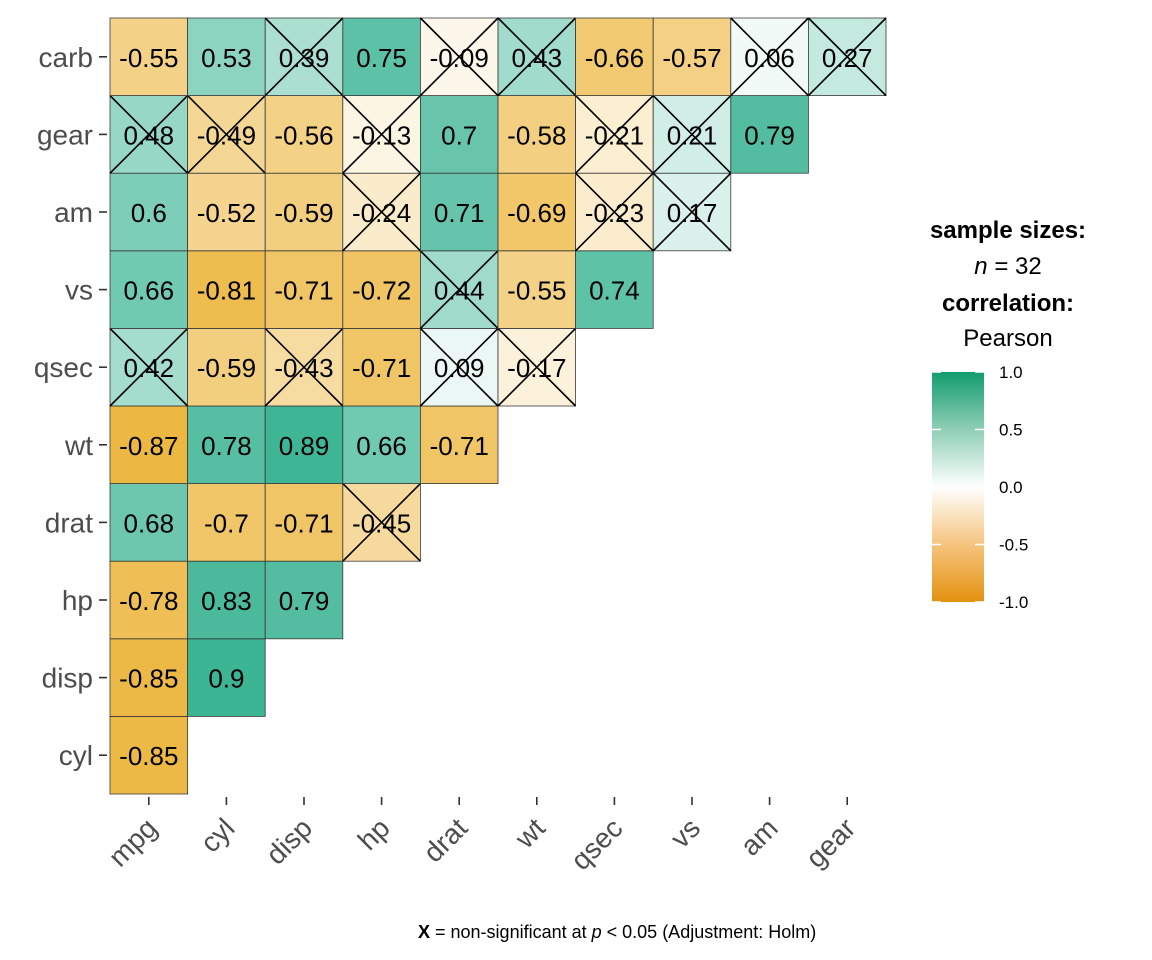  Describe the element at coordinates (831, 843) in the screenshot. I see `x-tick-label: gear` at that location.